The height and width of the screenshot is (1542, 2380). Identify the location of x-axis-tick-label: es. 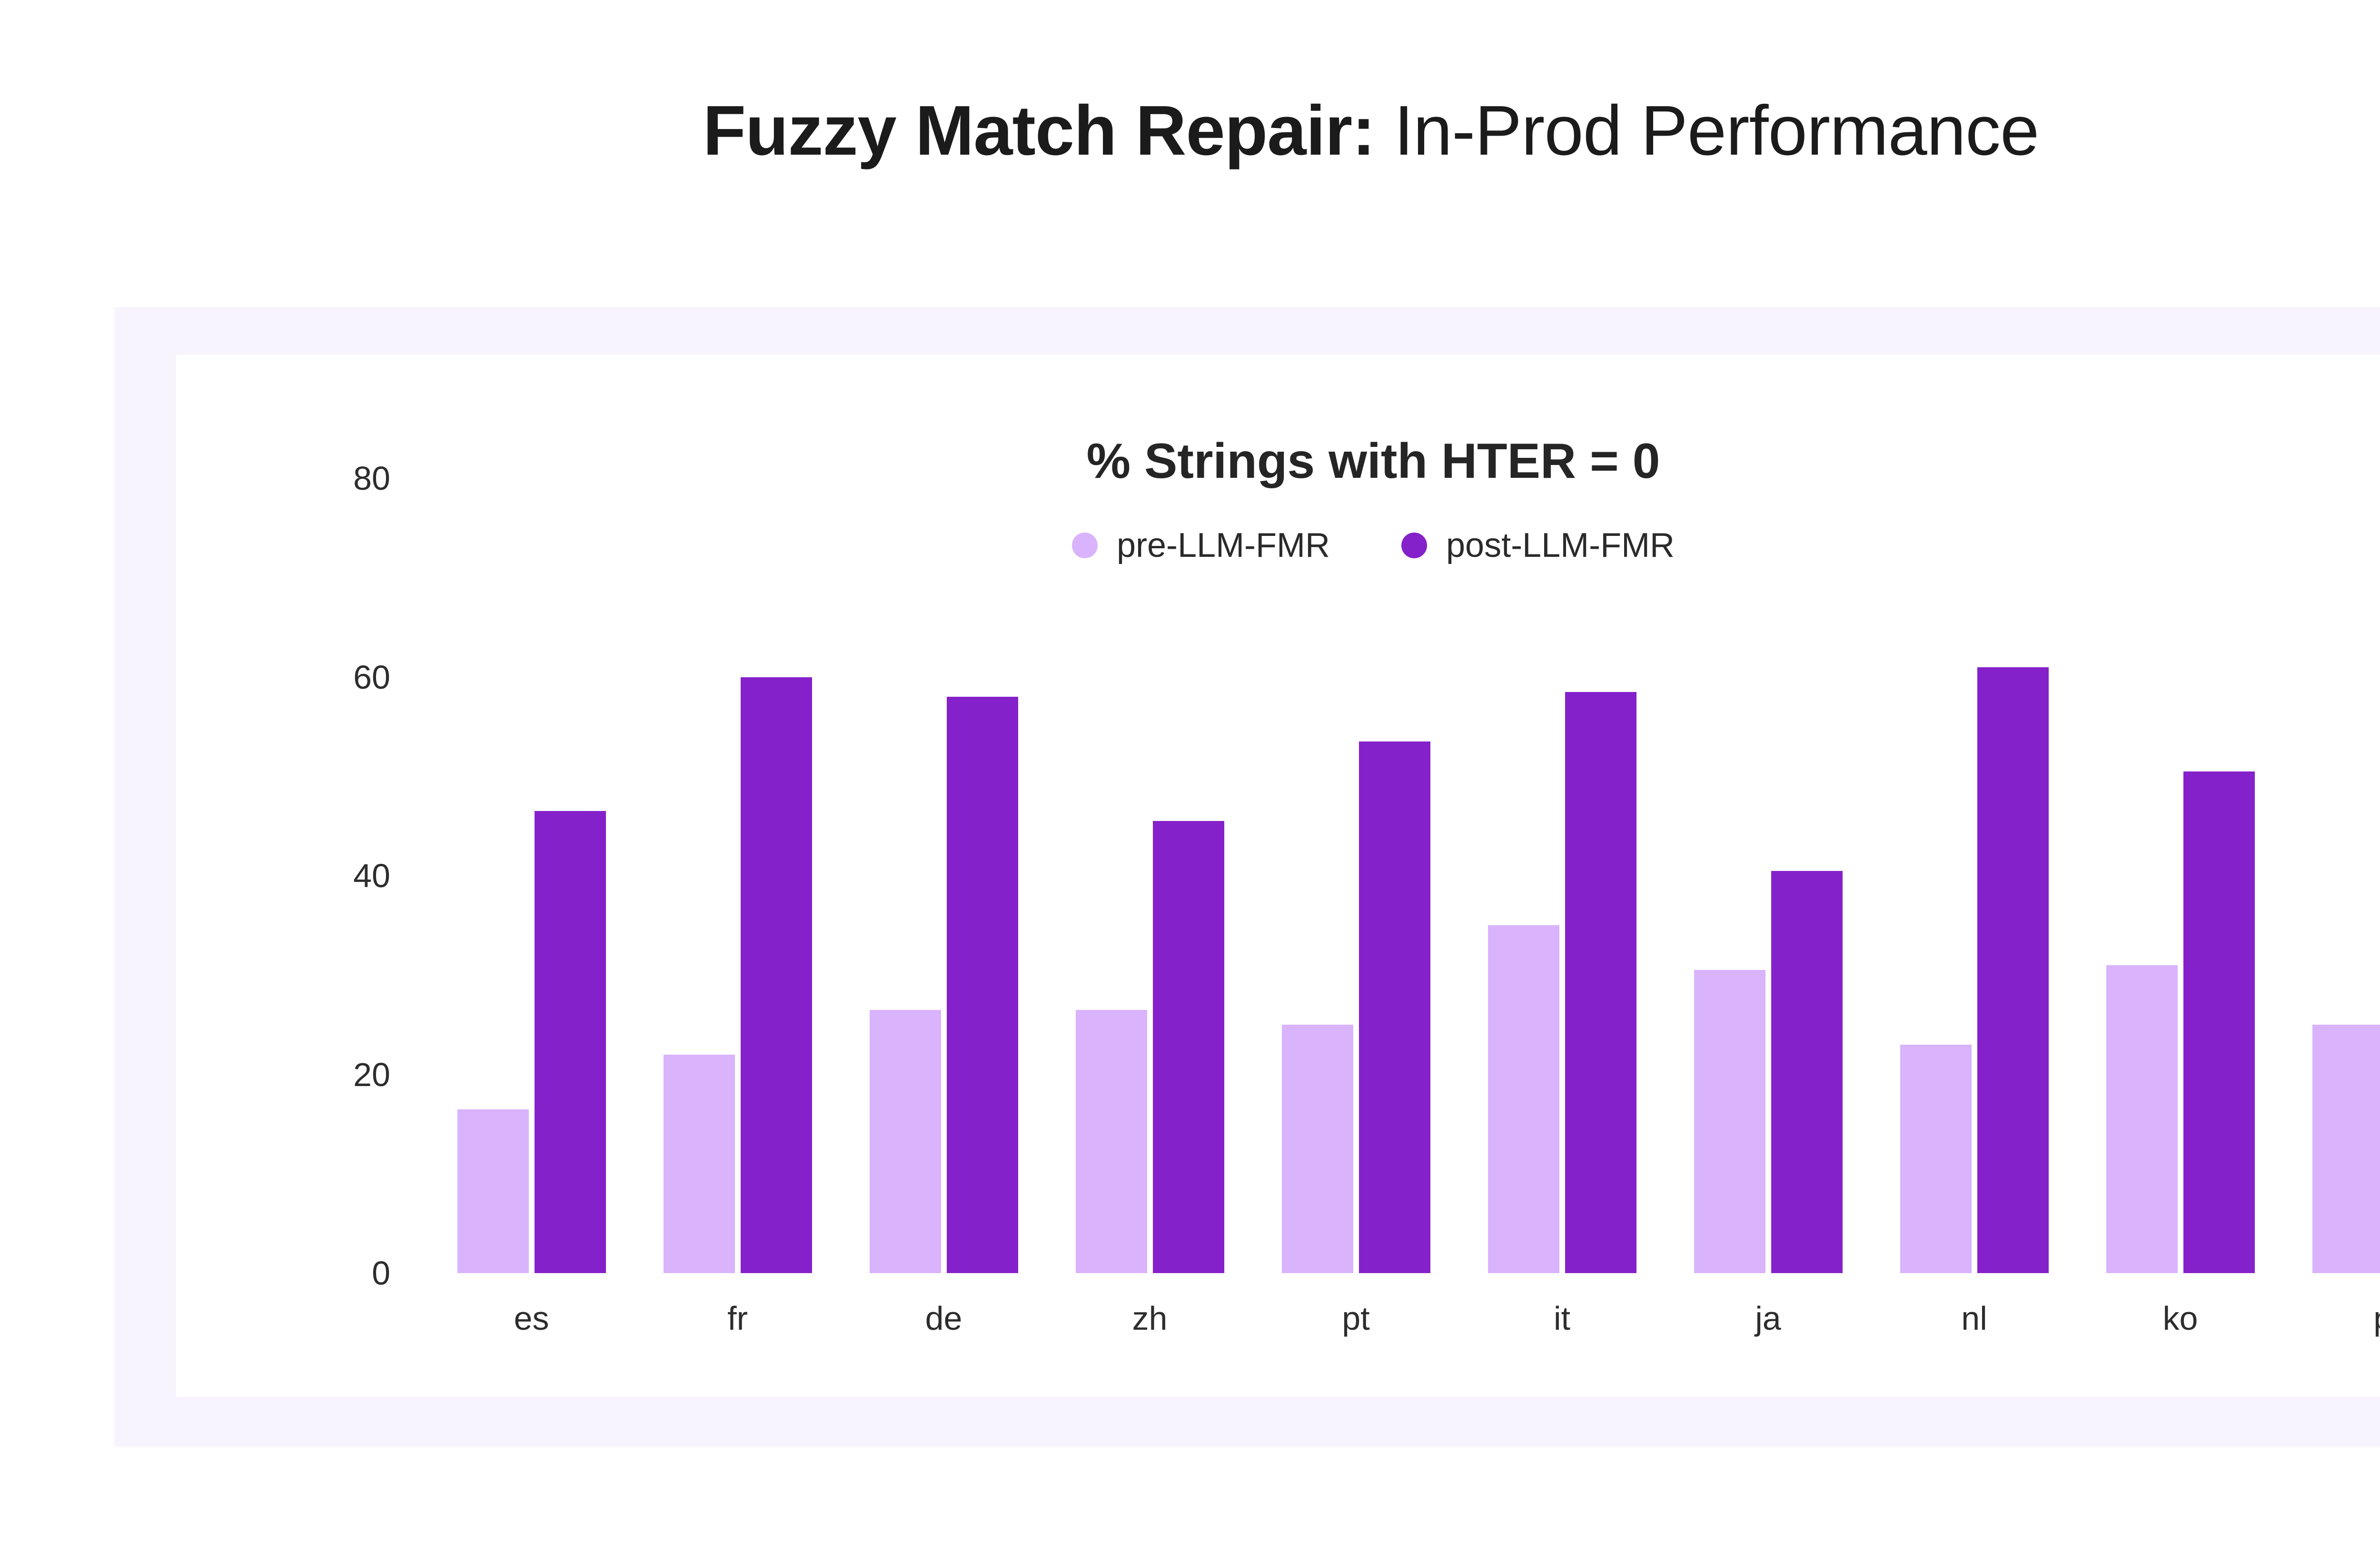
(531, 1318).